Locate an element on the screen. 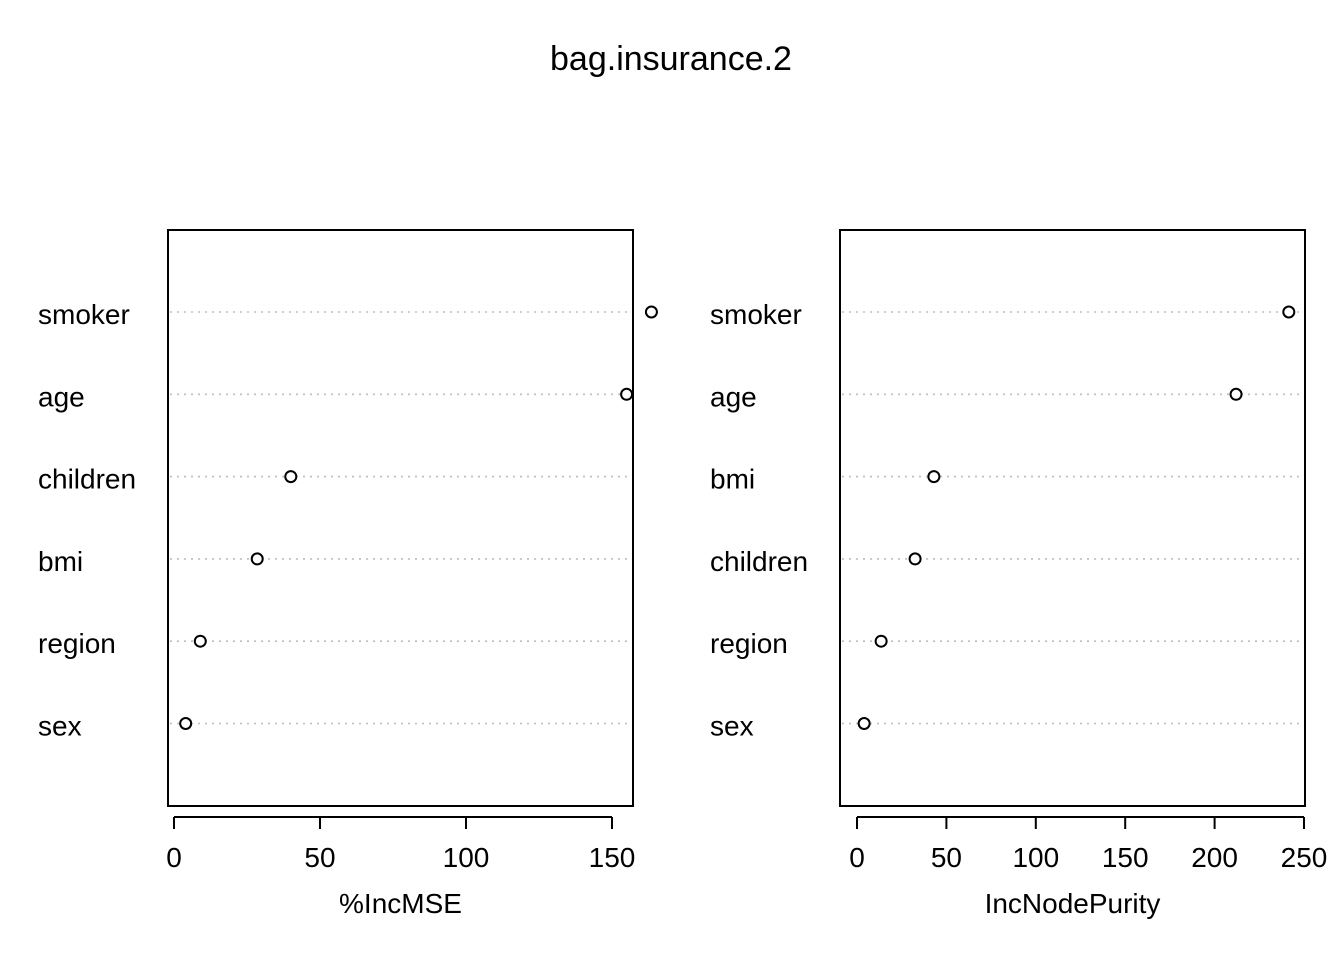 The image size is (1344, 960). x-axis-title: %IncMSE is located at coordinates (400, 903).